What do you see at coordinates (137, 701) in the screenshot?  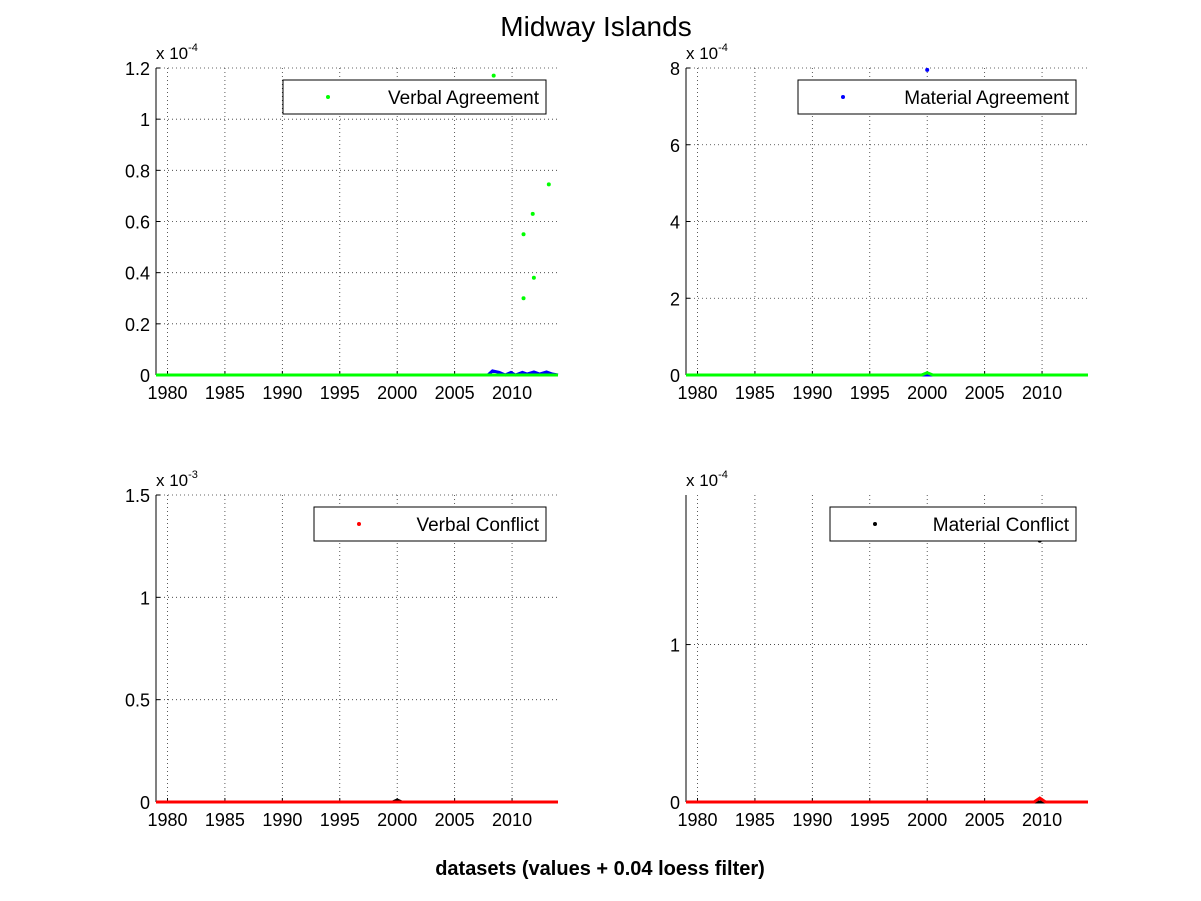 I see `p2-y-tick-label-1: 0.5` at bounding box center [137, 701].